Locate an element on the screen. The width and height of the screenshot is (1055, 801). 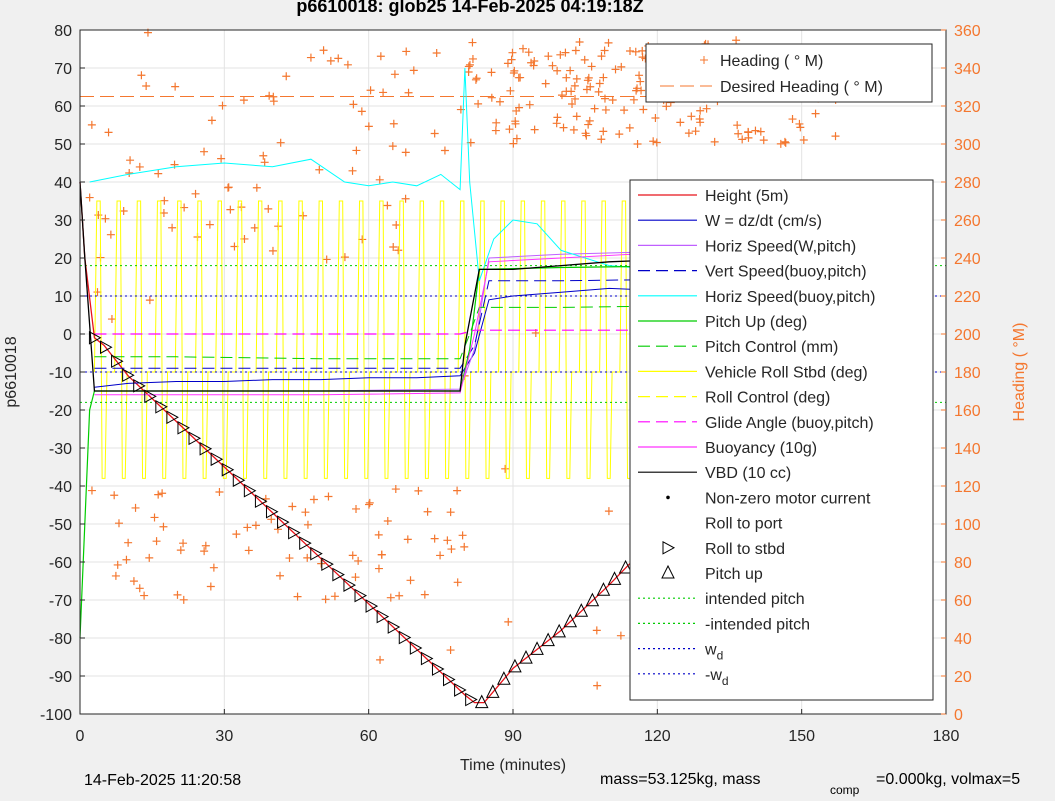
series-line-glide-angle-buoy-pitch- is located at coordinates (465, 332).